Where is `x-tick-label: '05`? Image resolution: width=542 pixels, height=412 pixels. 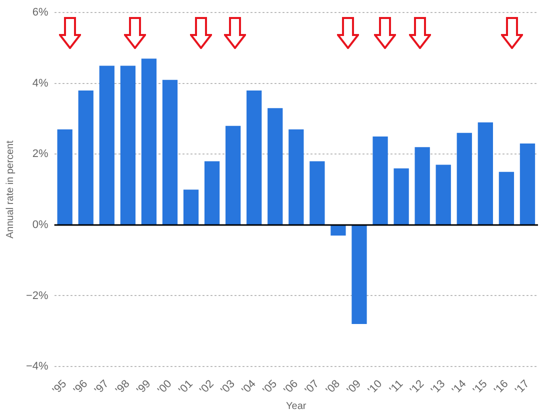 x-tick-label: '05 is located at coordinates (270, 387).